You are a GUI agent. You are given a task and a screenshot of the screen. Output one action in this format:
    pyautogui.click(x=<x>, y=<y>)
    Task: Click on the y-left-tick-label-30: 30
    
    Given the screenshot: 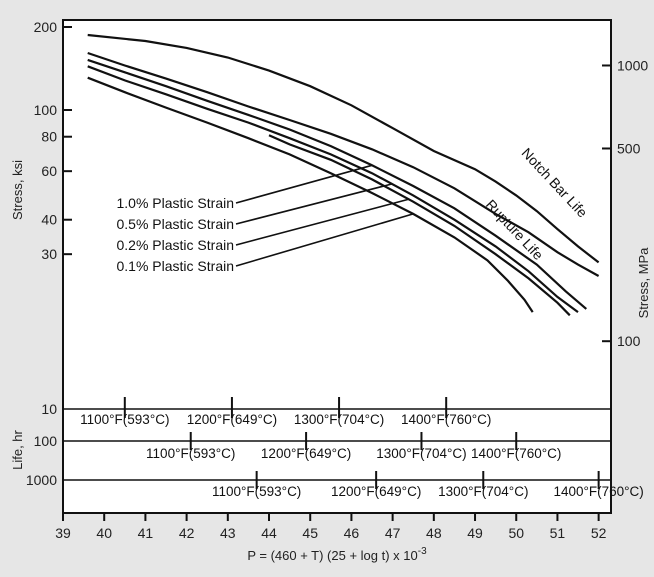 What is the action you would take?
    pyautogui.click(x=49, y=254)
    